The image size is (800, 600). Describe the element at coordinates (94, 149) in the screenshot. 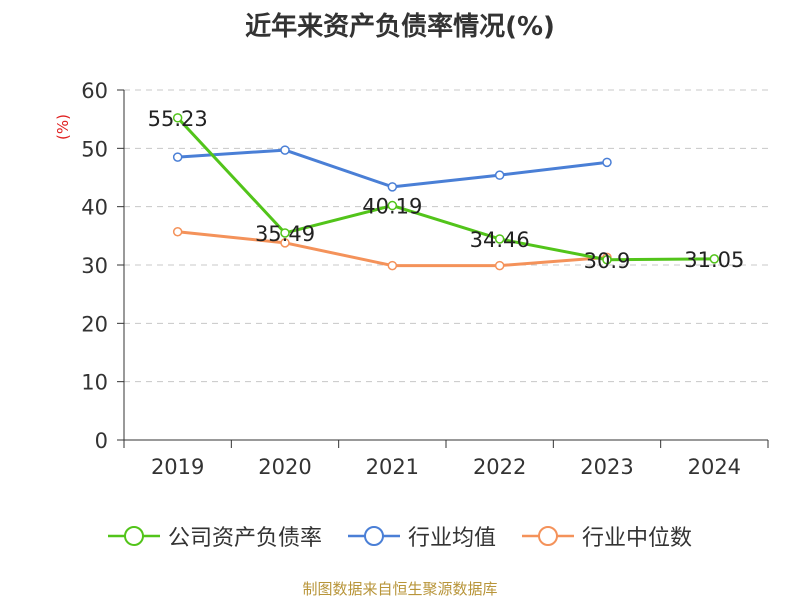

I see `y-tick-label: 50` at that location.